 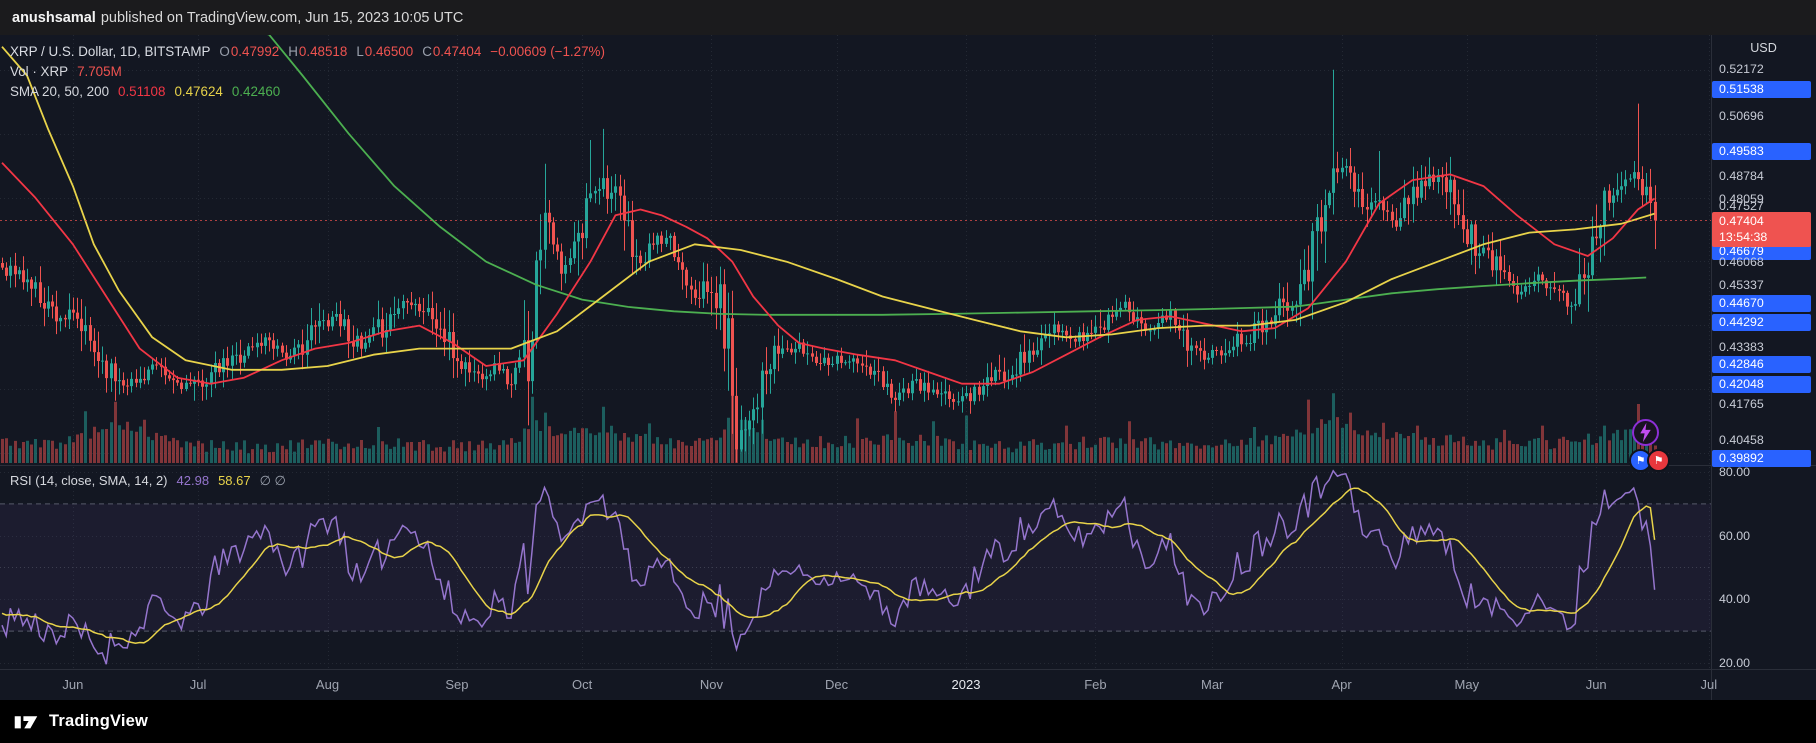 I want to click on bar-countdown: 13:54:38, so click(x=1743, y=236).